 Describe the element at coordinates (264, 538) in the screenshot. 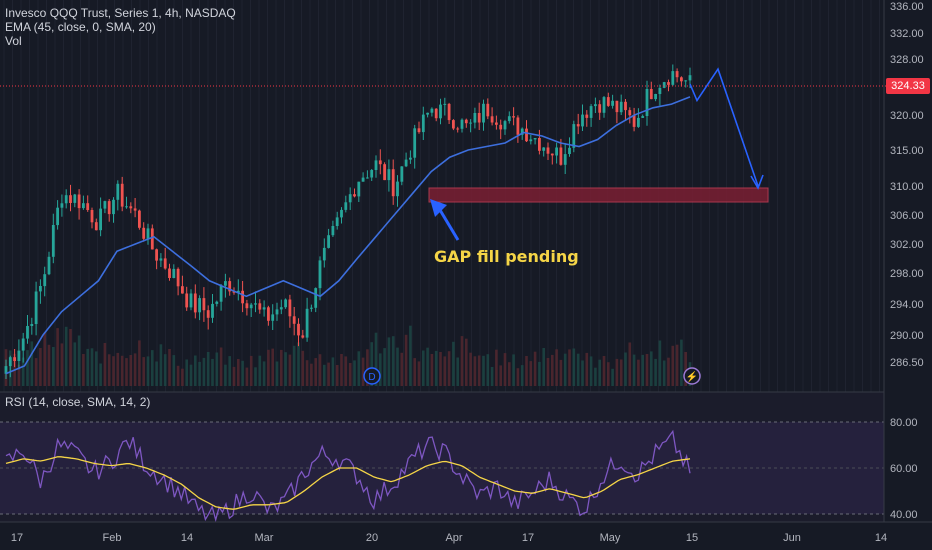

I see `time-tick-label: Mar` at that location.